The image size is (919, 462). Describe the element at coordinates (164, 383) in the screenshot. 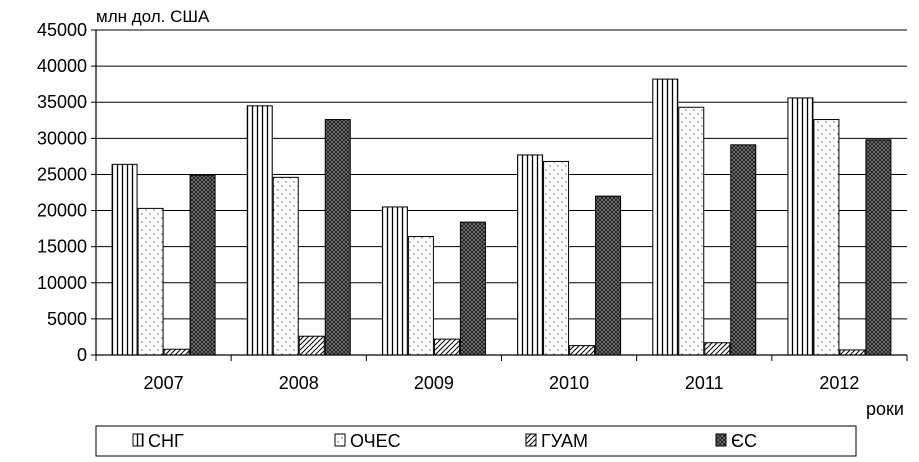

I see `x-tick-label: 2007` at that location.